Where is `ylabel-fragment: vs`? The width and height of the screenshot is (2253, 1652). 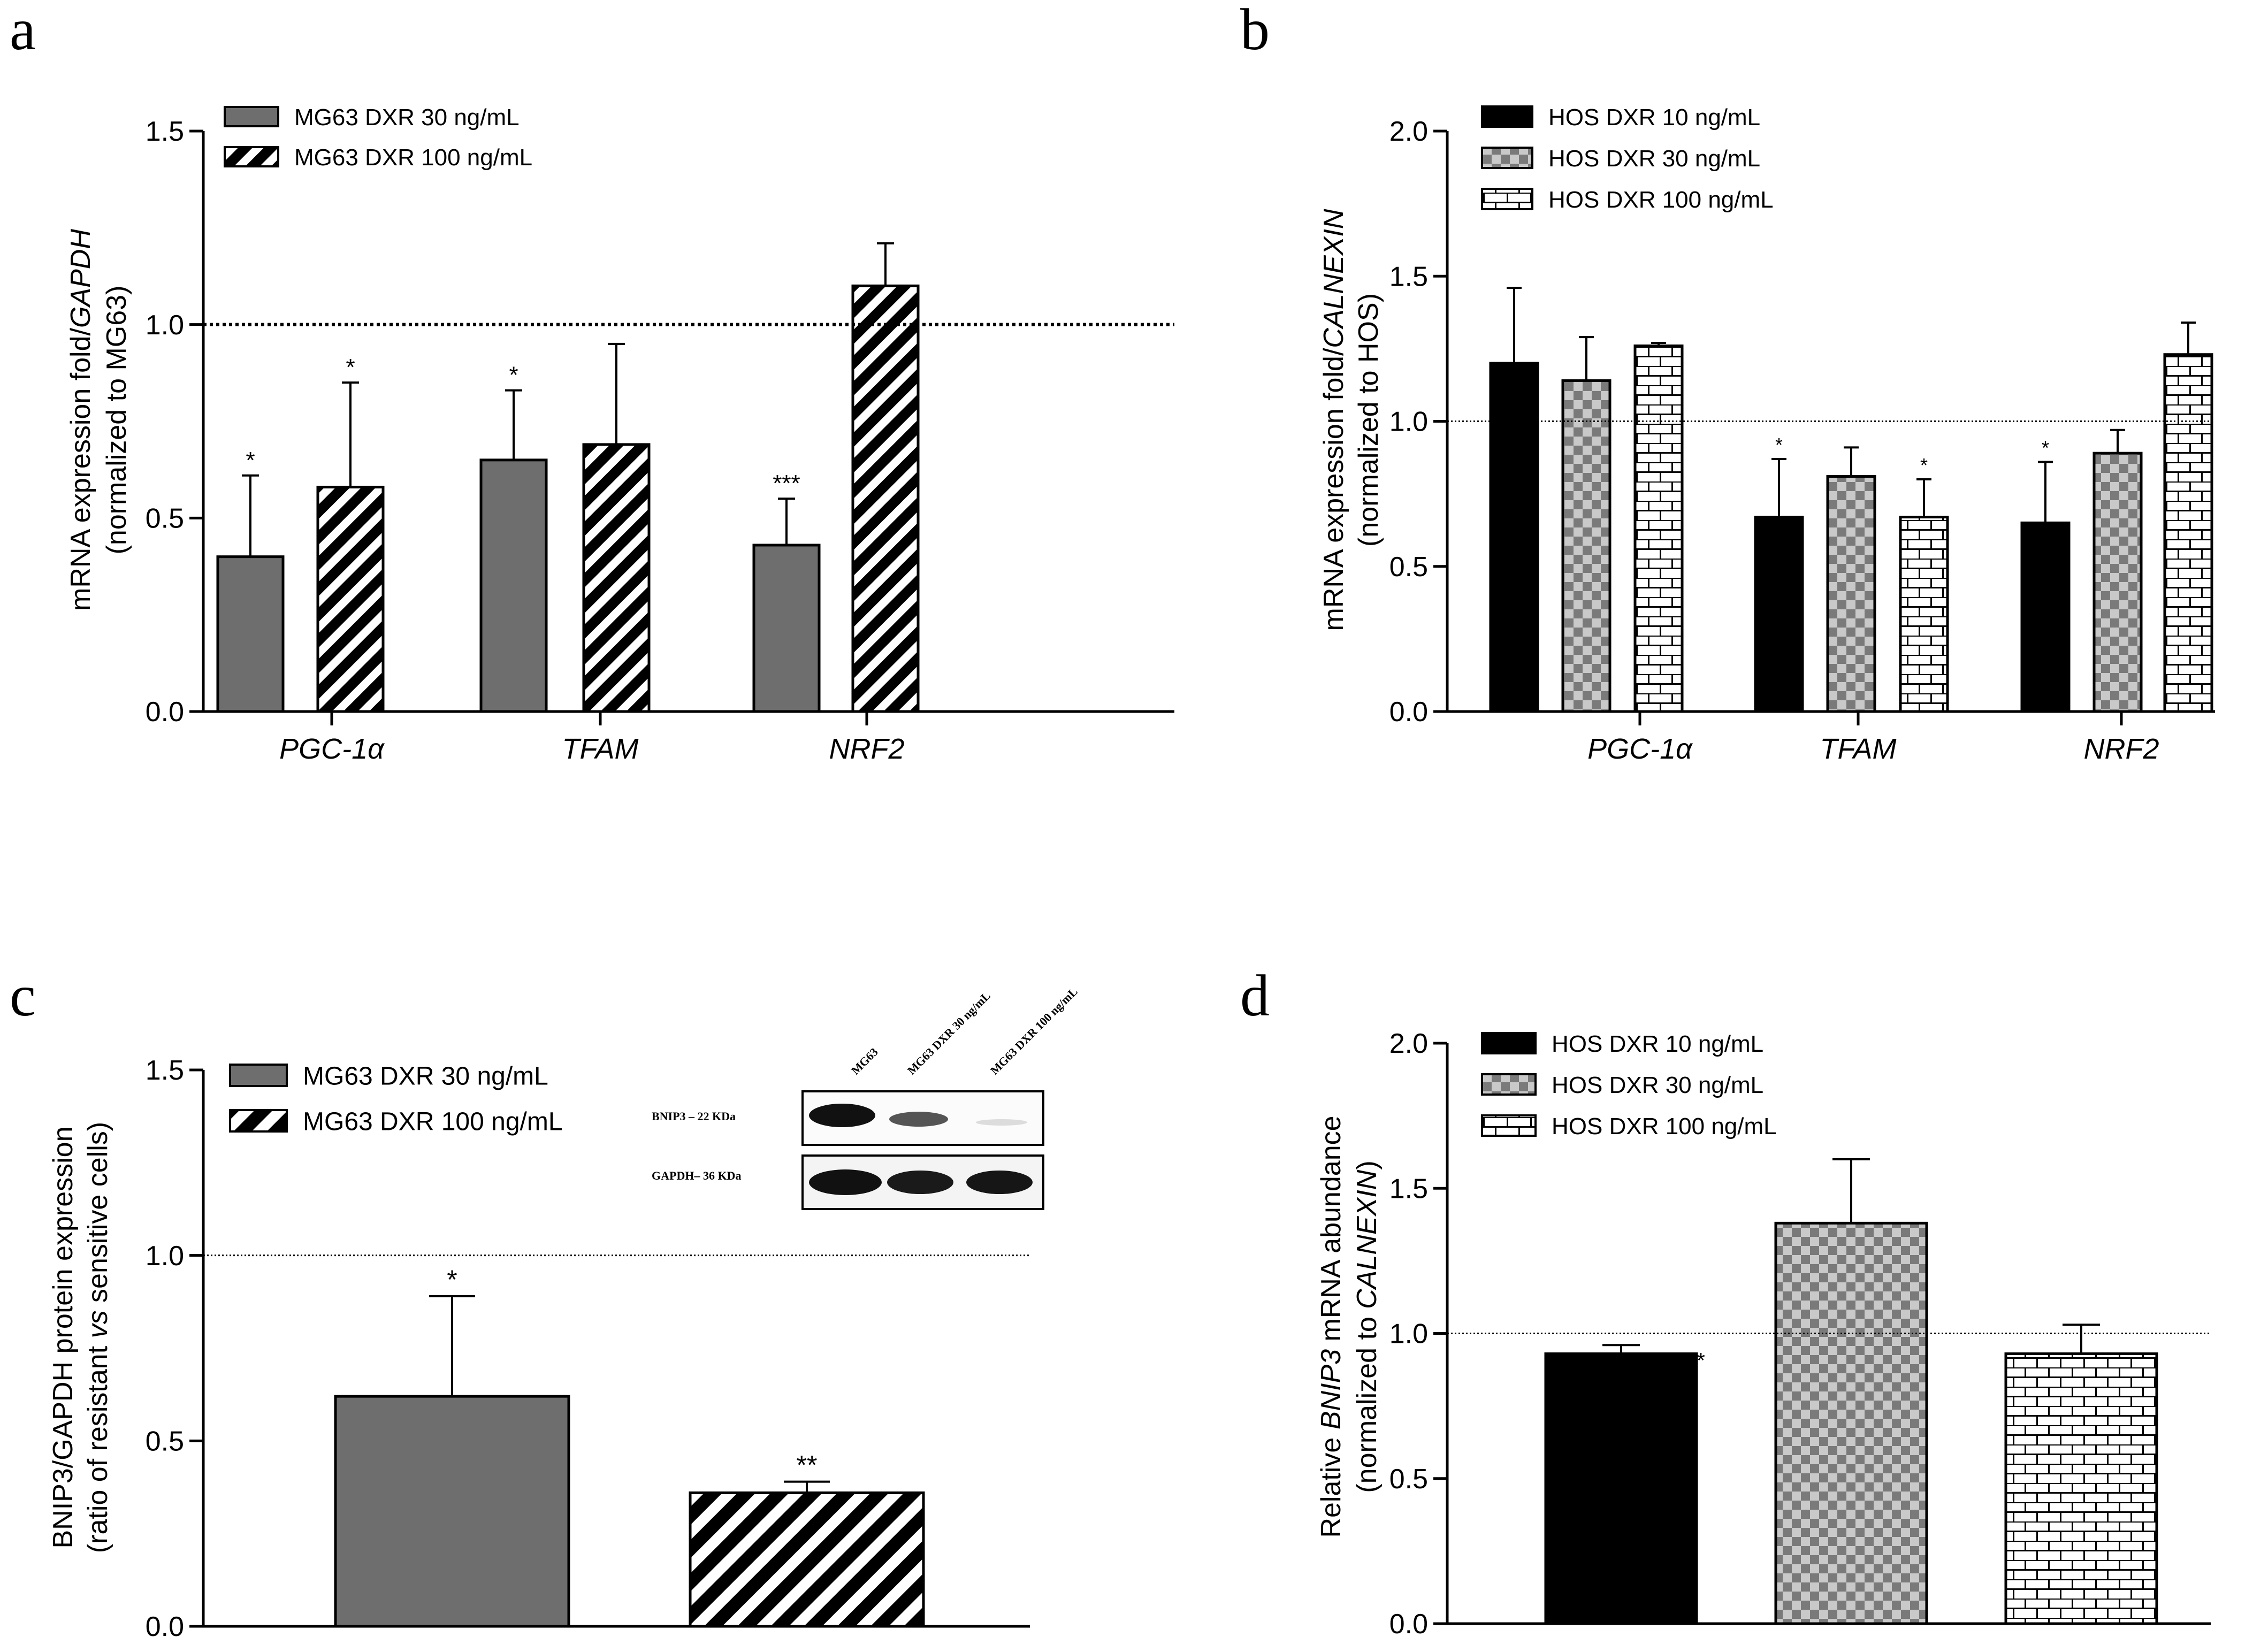
ylabel-fragment: vs is located at coordinates (98, 1324).